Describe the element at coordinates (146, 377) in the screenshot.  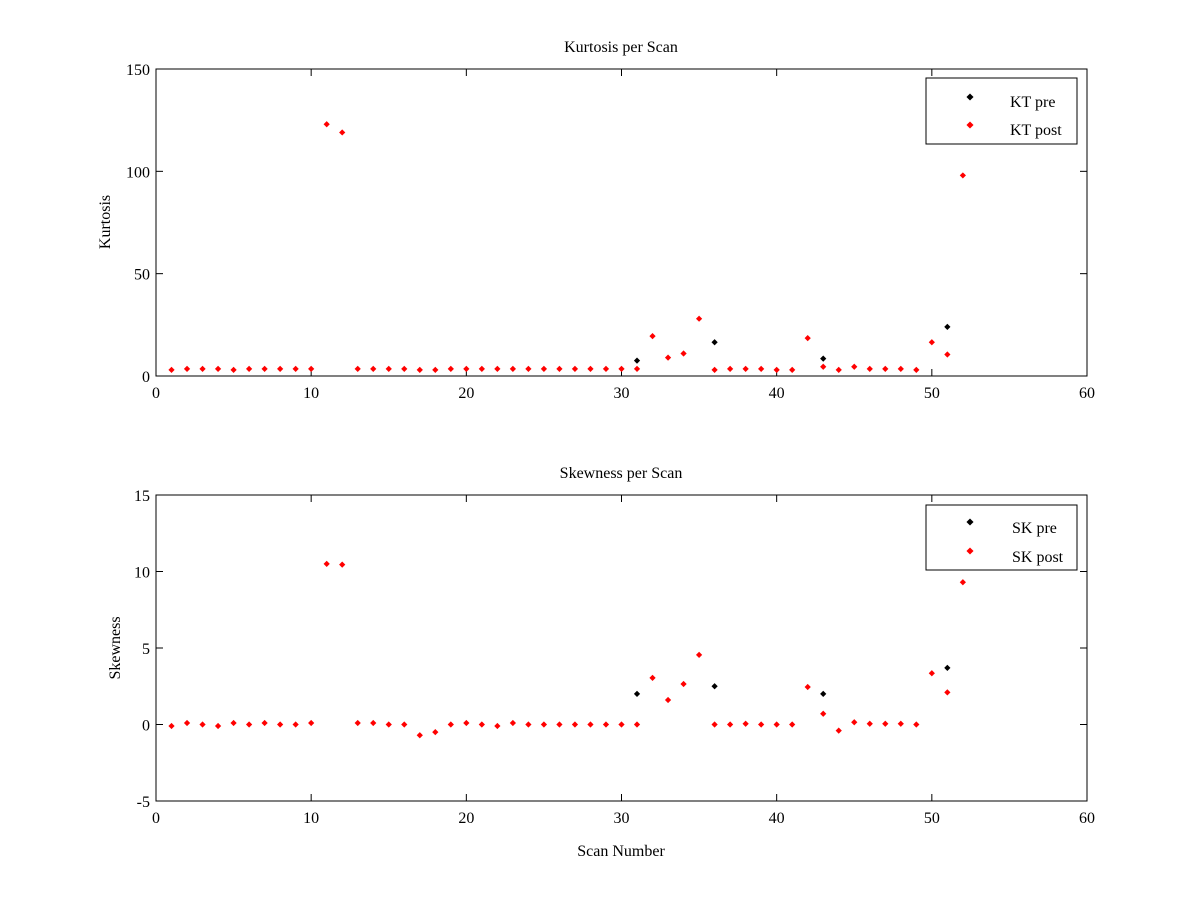
I see `kurtosis-y-tick-label: 0` at that location.